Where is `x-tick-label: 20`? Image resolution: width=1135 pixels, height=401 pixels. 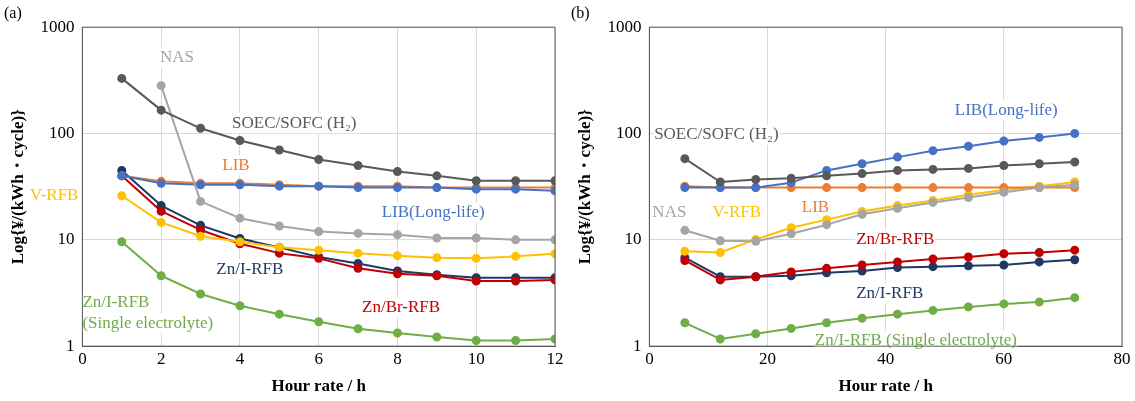
x-tick-label: 20 is located at coordinates (768, 358).